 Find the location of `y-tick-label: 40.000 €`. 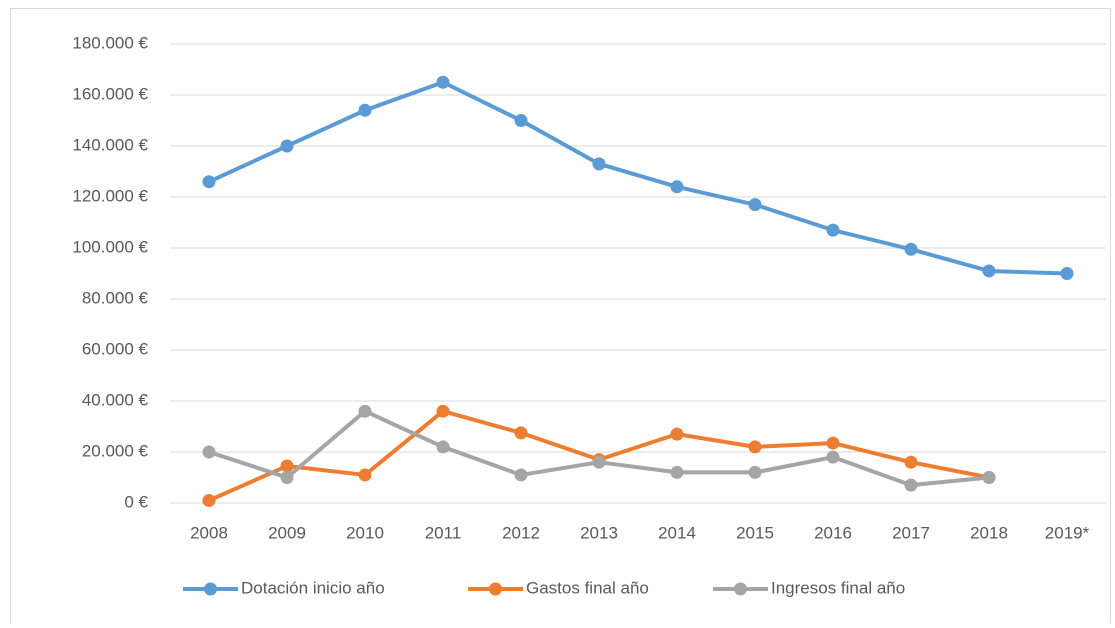

y-tick-label: 40.000 € is located at coordinates (115, 399).